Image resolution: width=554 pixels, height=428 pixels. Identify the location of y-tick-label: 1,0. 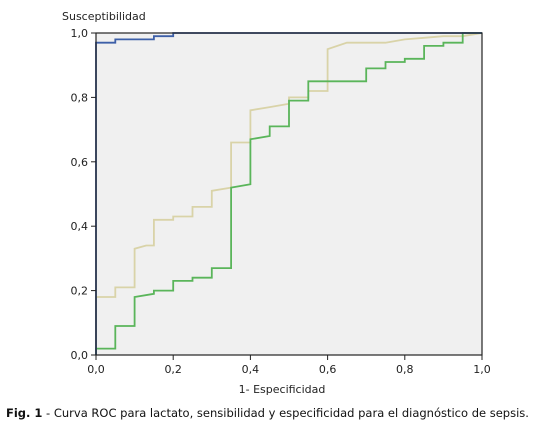
(80, 33).